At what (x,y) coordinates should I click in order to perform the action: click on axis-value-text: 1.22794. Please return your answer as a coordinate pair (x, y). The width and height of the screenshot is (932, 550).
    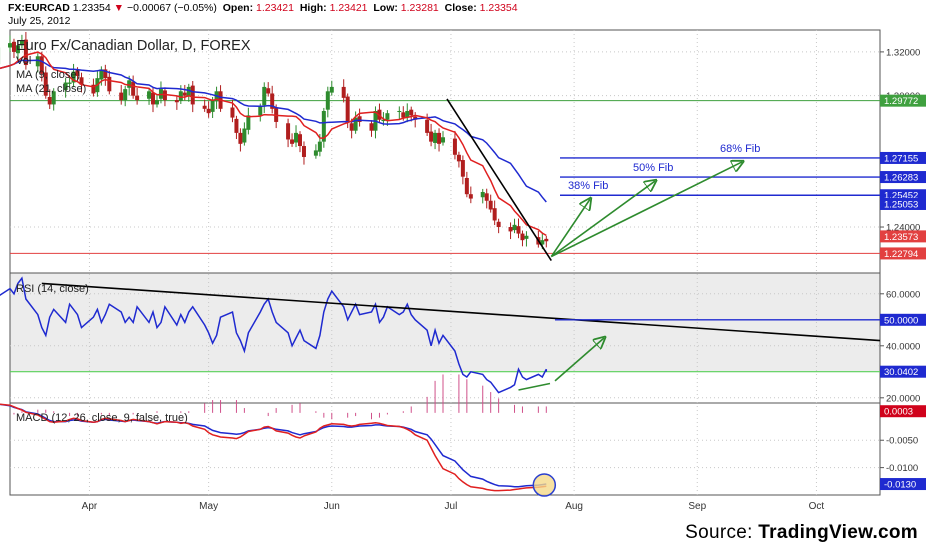
    Looking at the image, I should click on (901, 254).